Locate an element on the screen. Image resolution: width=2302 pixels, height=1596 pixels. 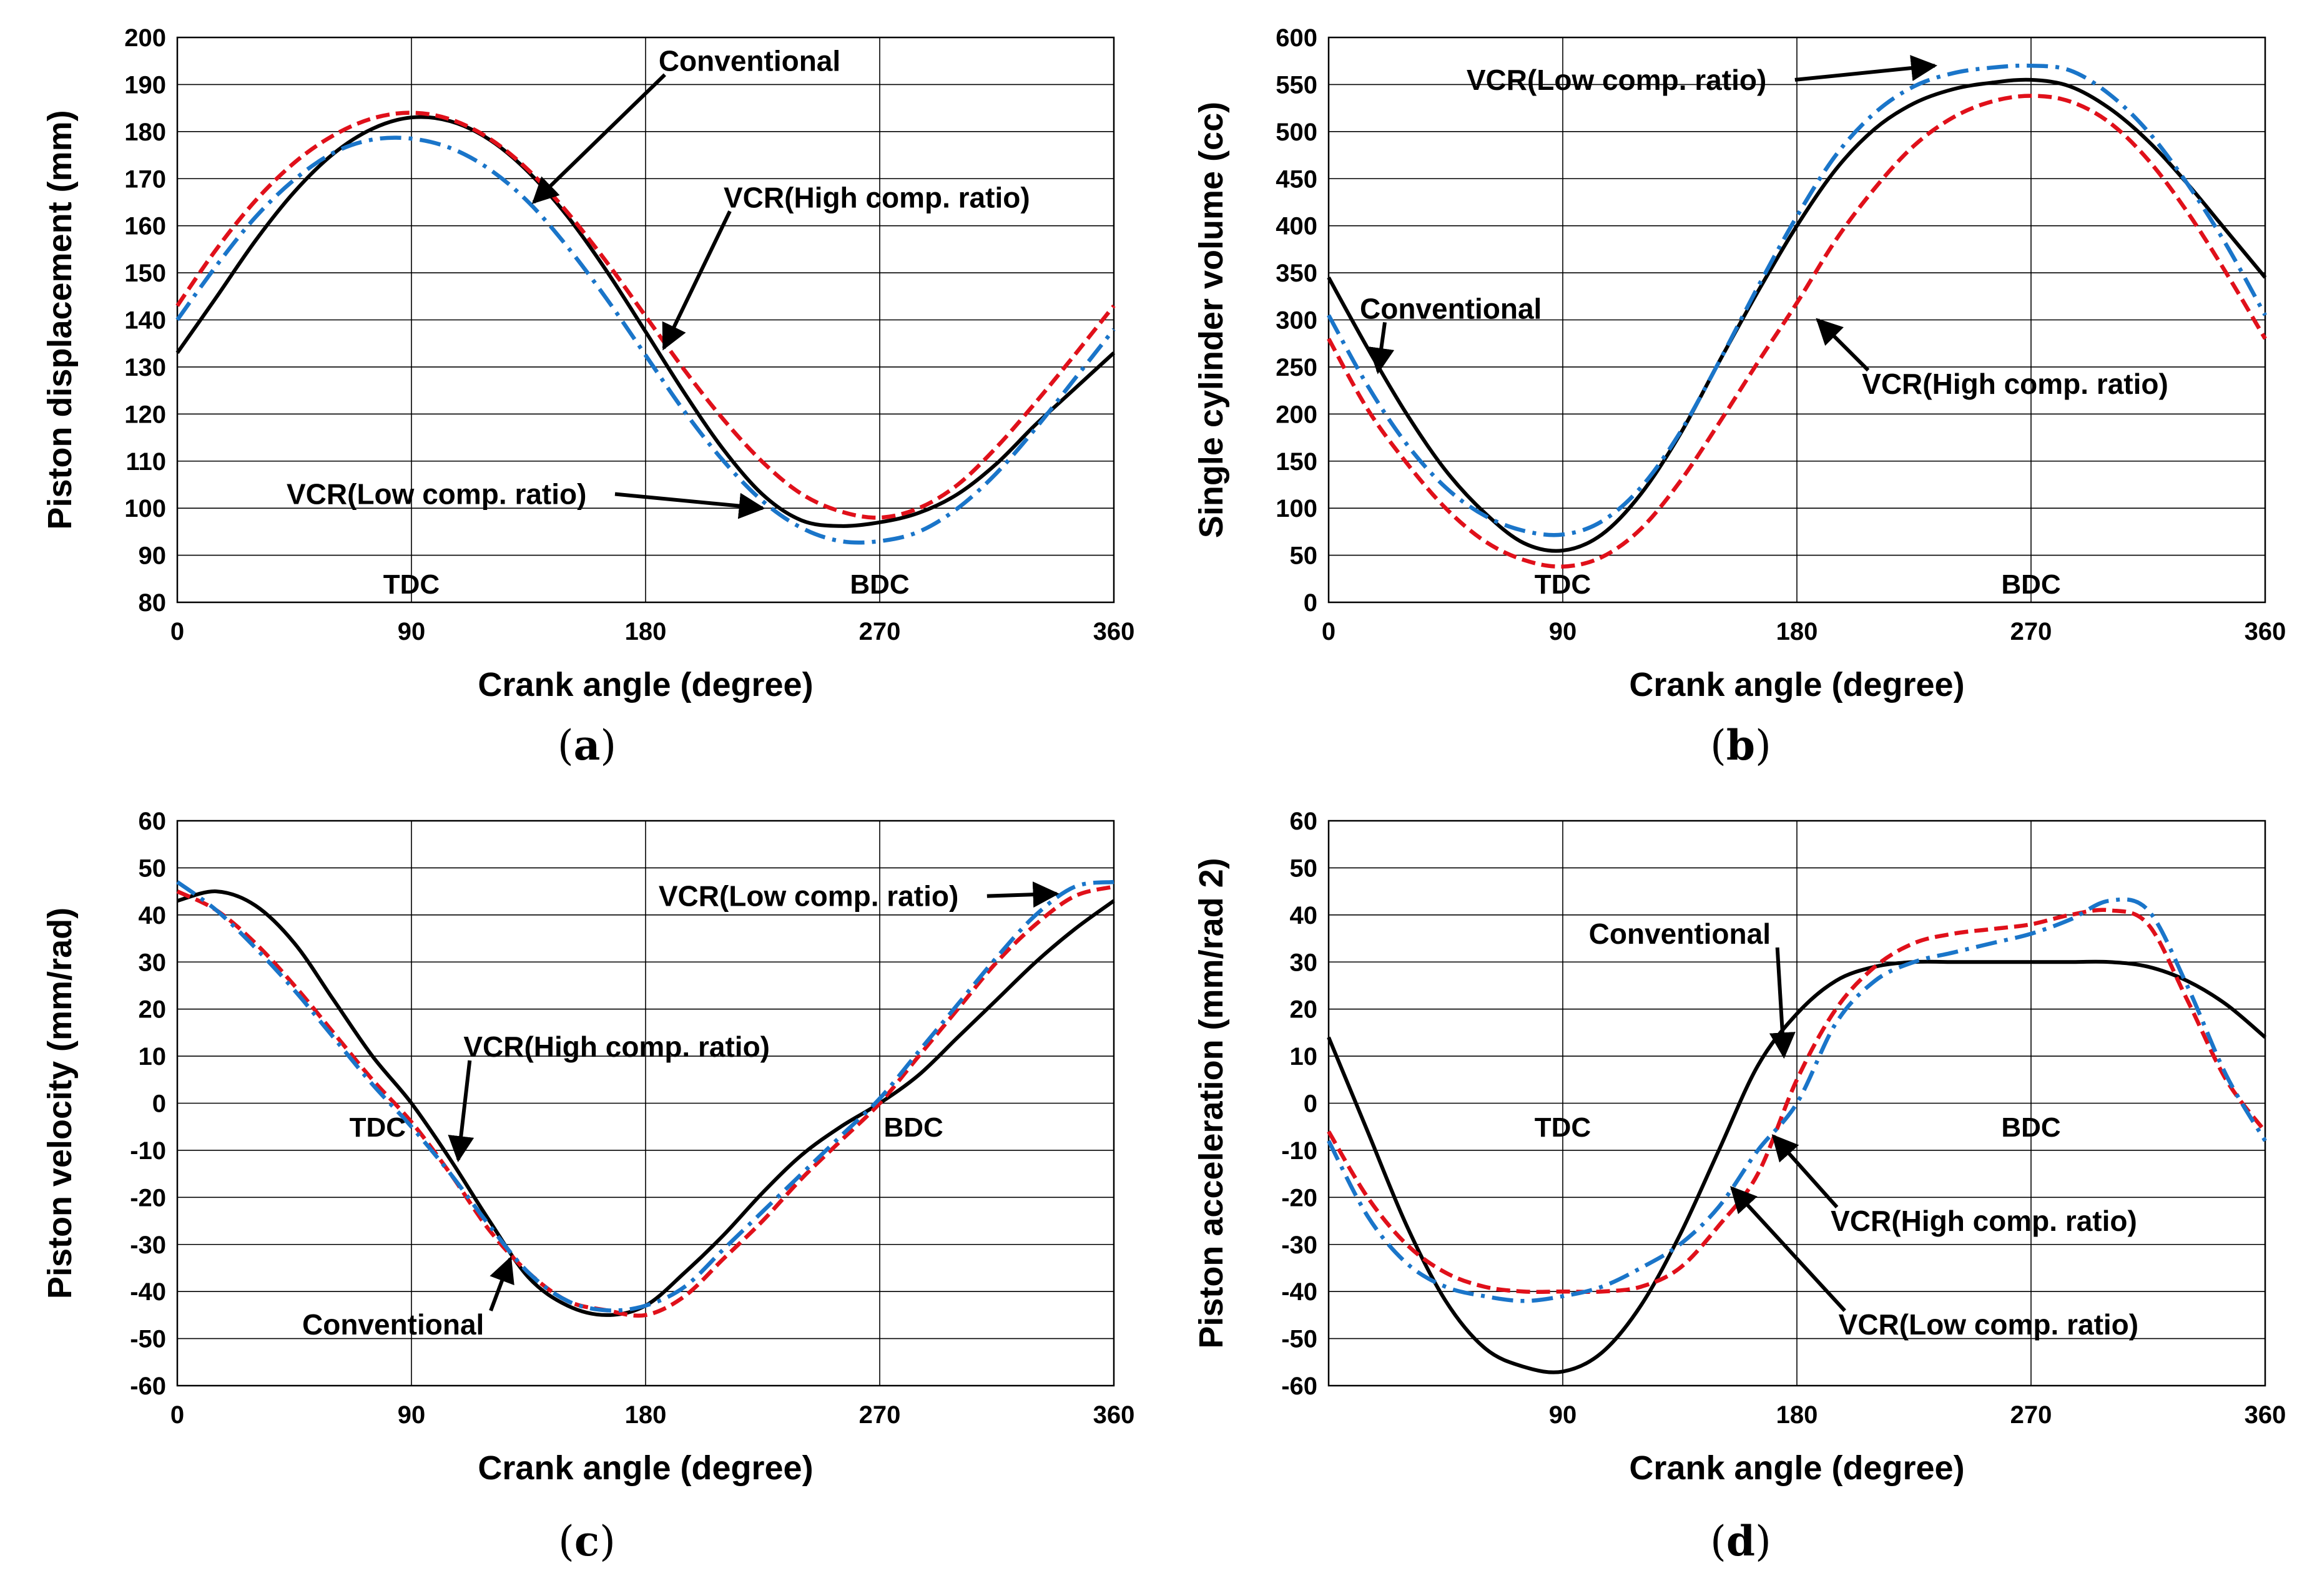
y-tick-label: 350 is located at coordinates (1296, 273).